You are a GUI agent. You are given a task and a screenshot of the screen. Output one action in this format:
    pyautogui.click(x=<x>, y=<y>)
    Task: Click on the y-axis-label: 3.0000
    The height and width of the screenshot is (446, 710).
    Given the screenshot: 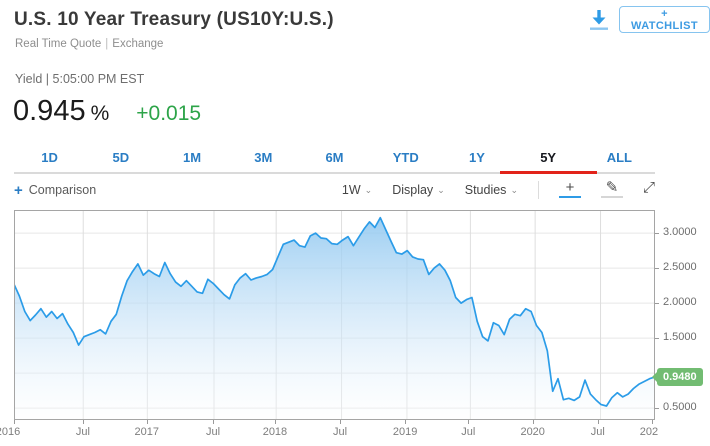 What is the action you would take?
    pyautogui.click(x=680, y=232)
    